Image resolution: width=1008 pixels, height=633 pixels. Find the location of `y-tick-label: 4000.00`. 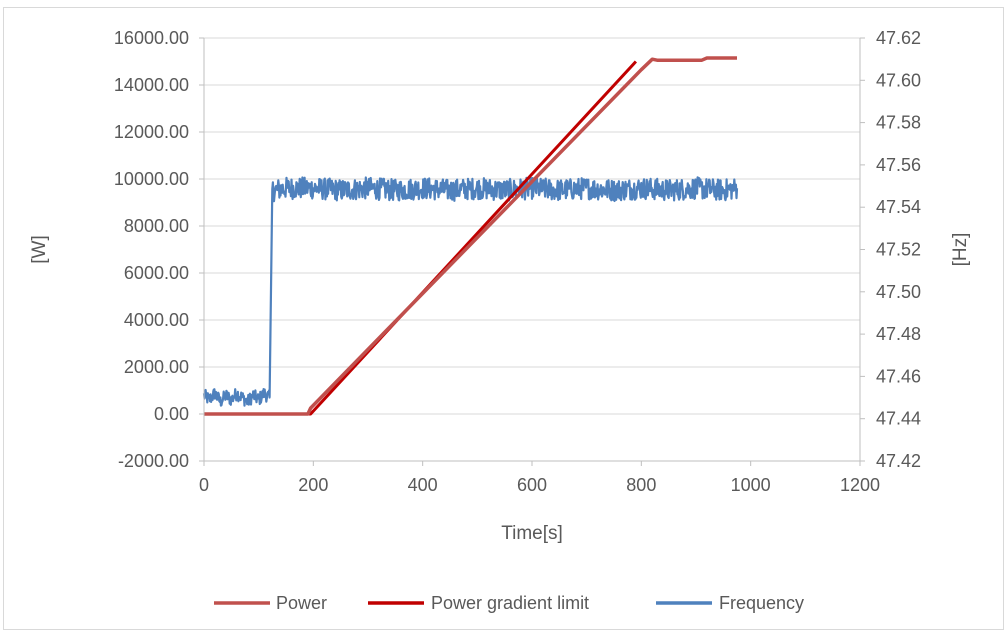

y-tick-label: 4000.00 is located at coordinates (156, 320).